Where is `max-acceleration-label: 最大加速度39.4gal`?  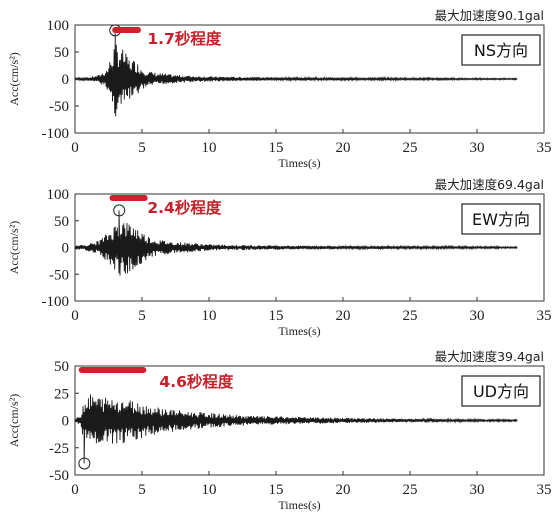
max-acceleration-label: 最大加速度39.4gal is located at coordinates (489, 356).